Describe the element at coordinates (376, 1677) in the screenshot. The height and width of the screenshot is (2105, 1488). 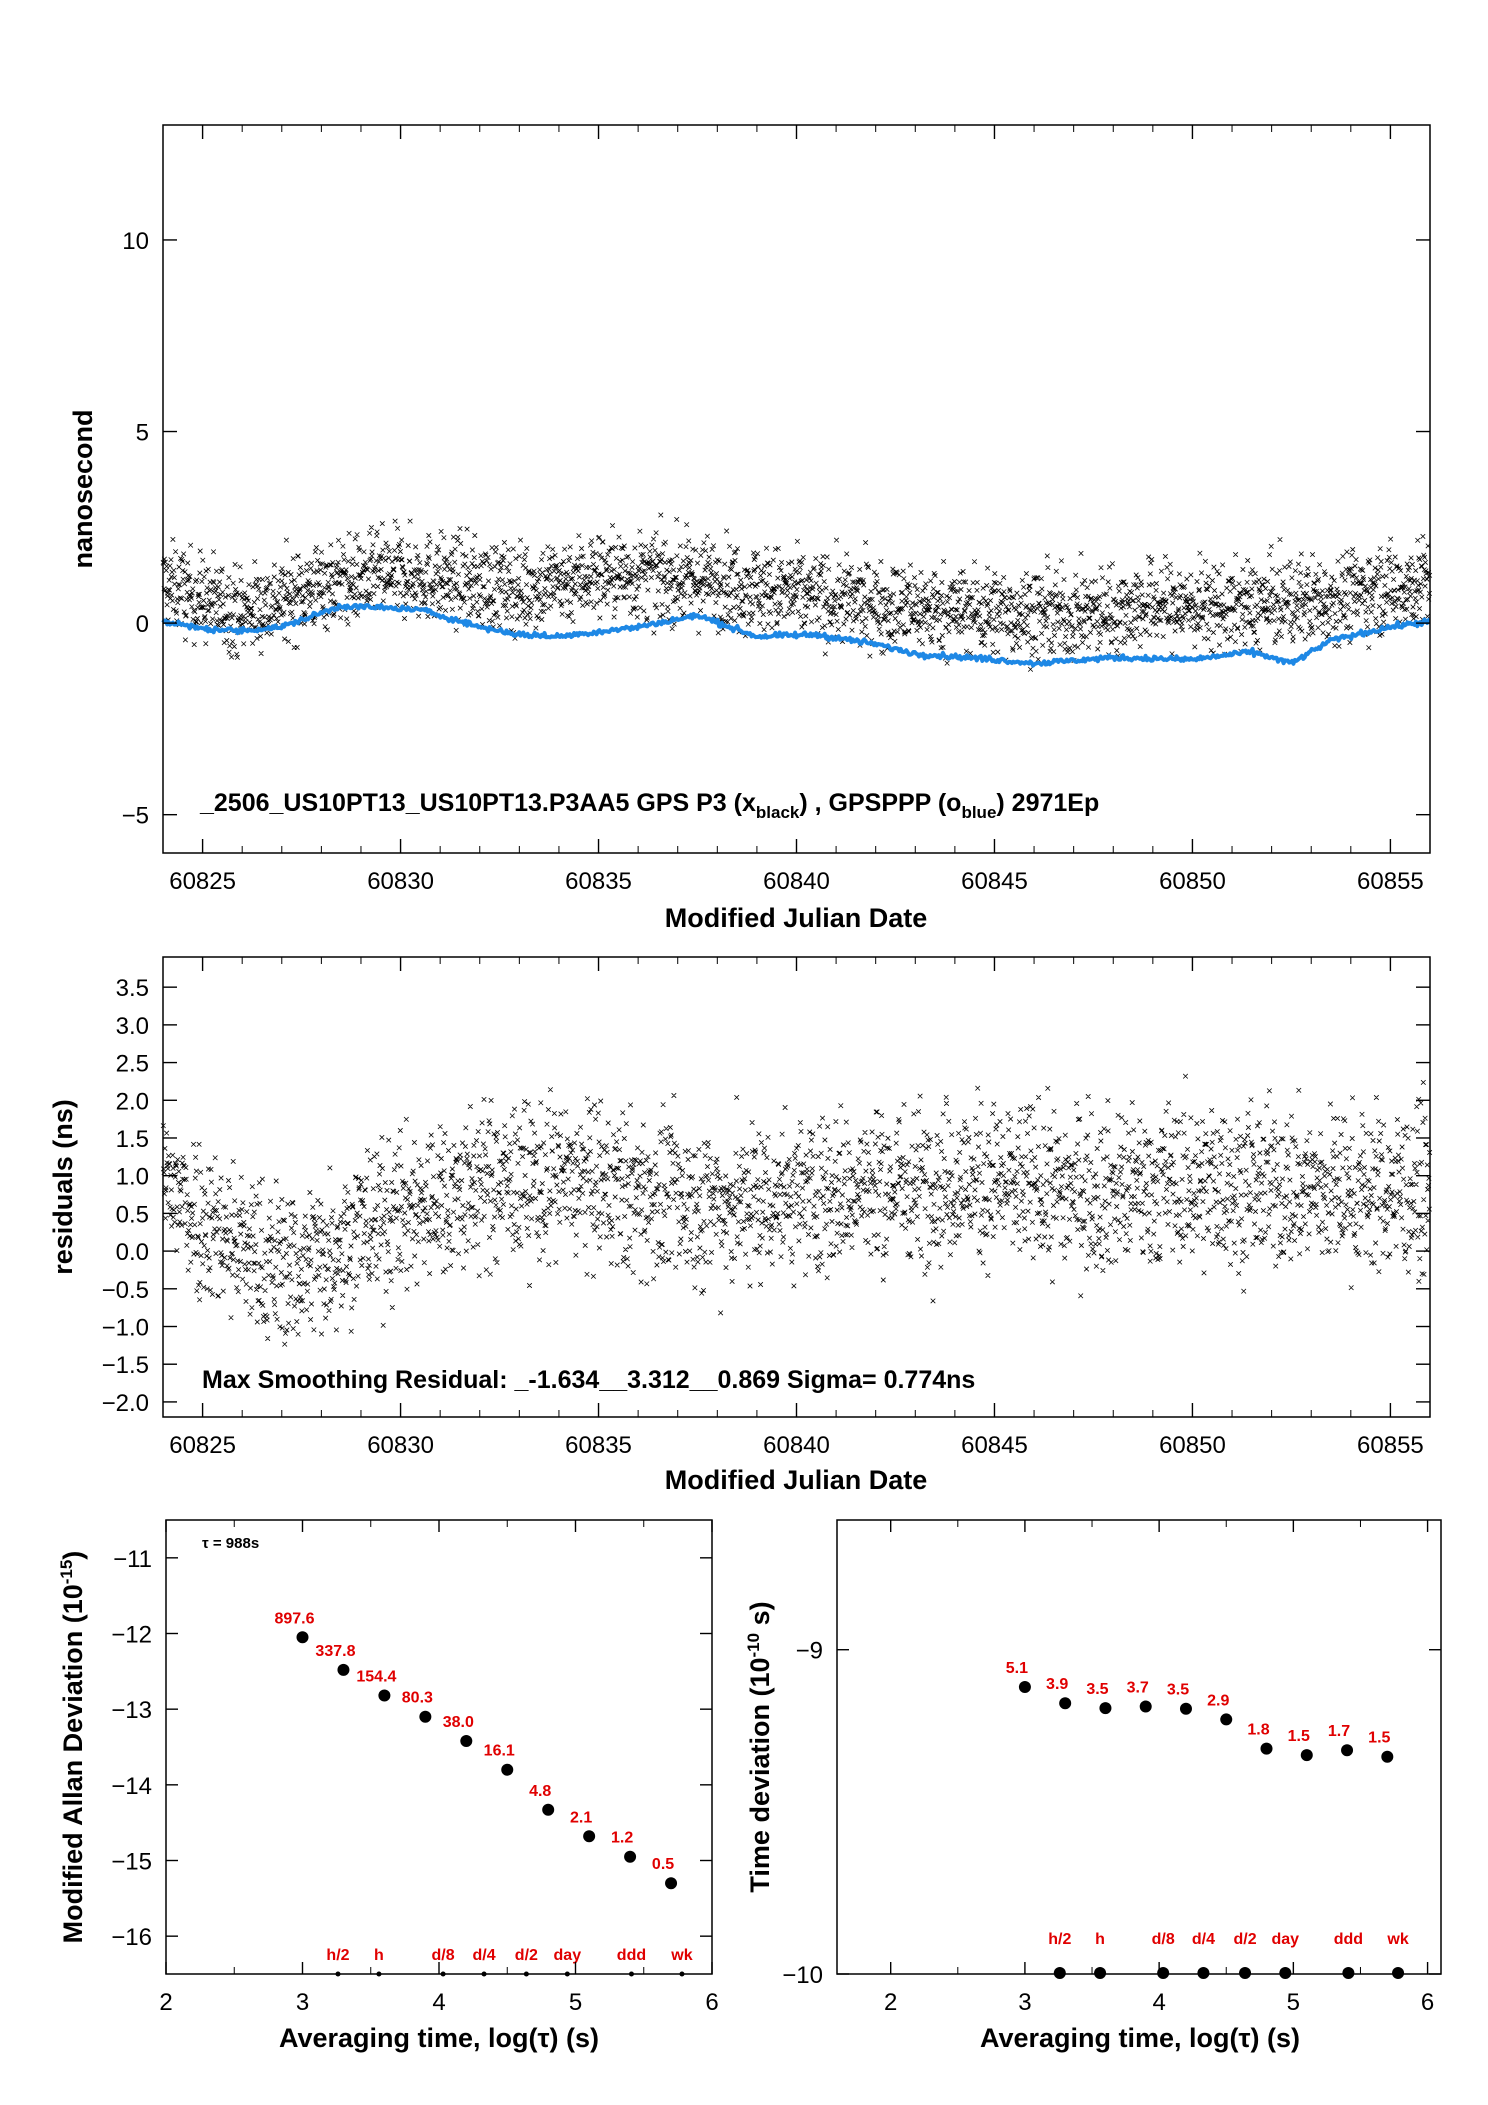
I see `deviation-point-label: 154.4` at that location.